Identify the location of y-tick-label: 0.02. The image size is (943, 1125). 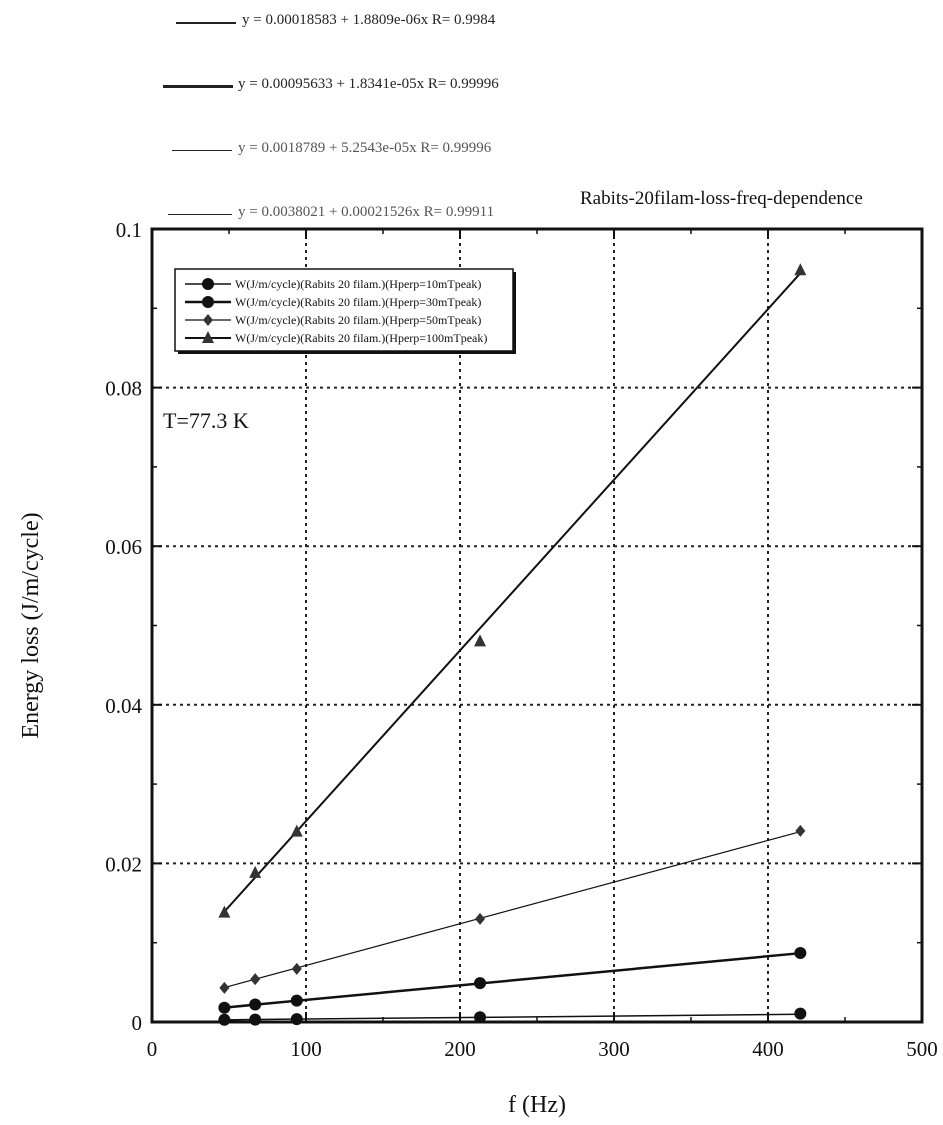
(123, 864).